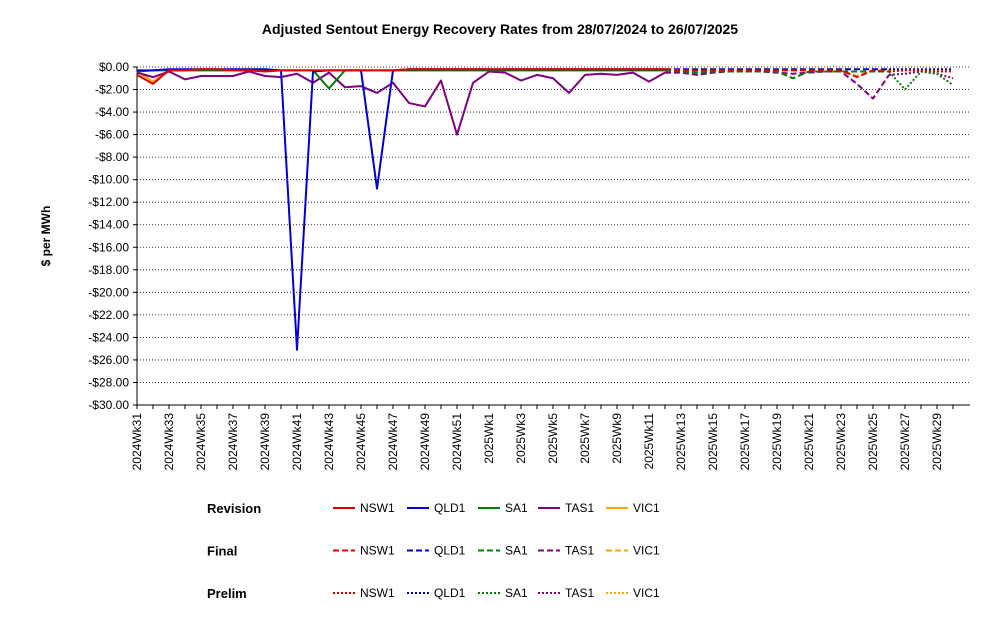 The image size is (1000, 625). I want to click on y-axis-label: $ per MWh, so click(46, 236).